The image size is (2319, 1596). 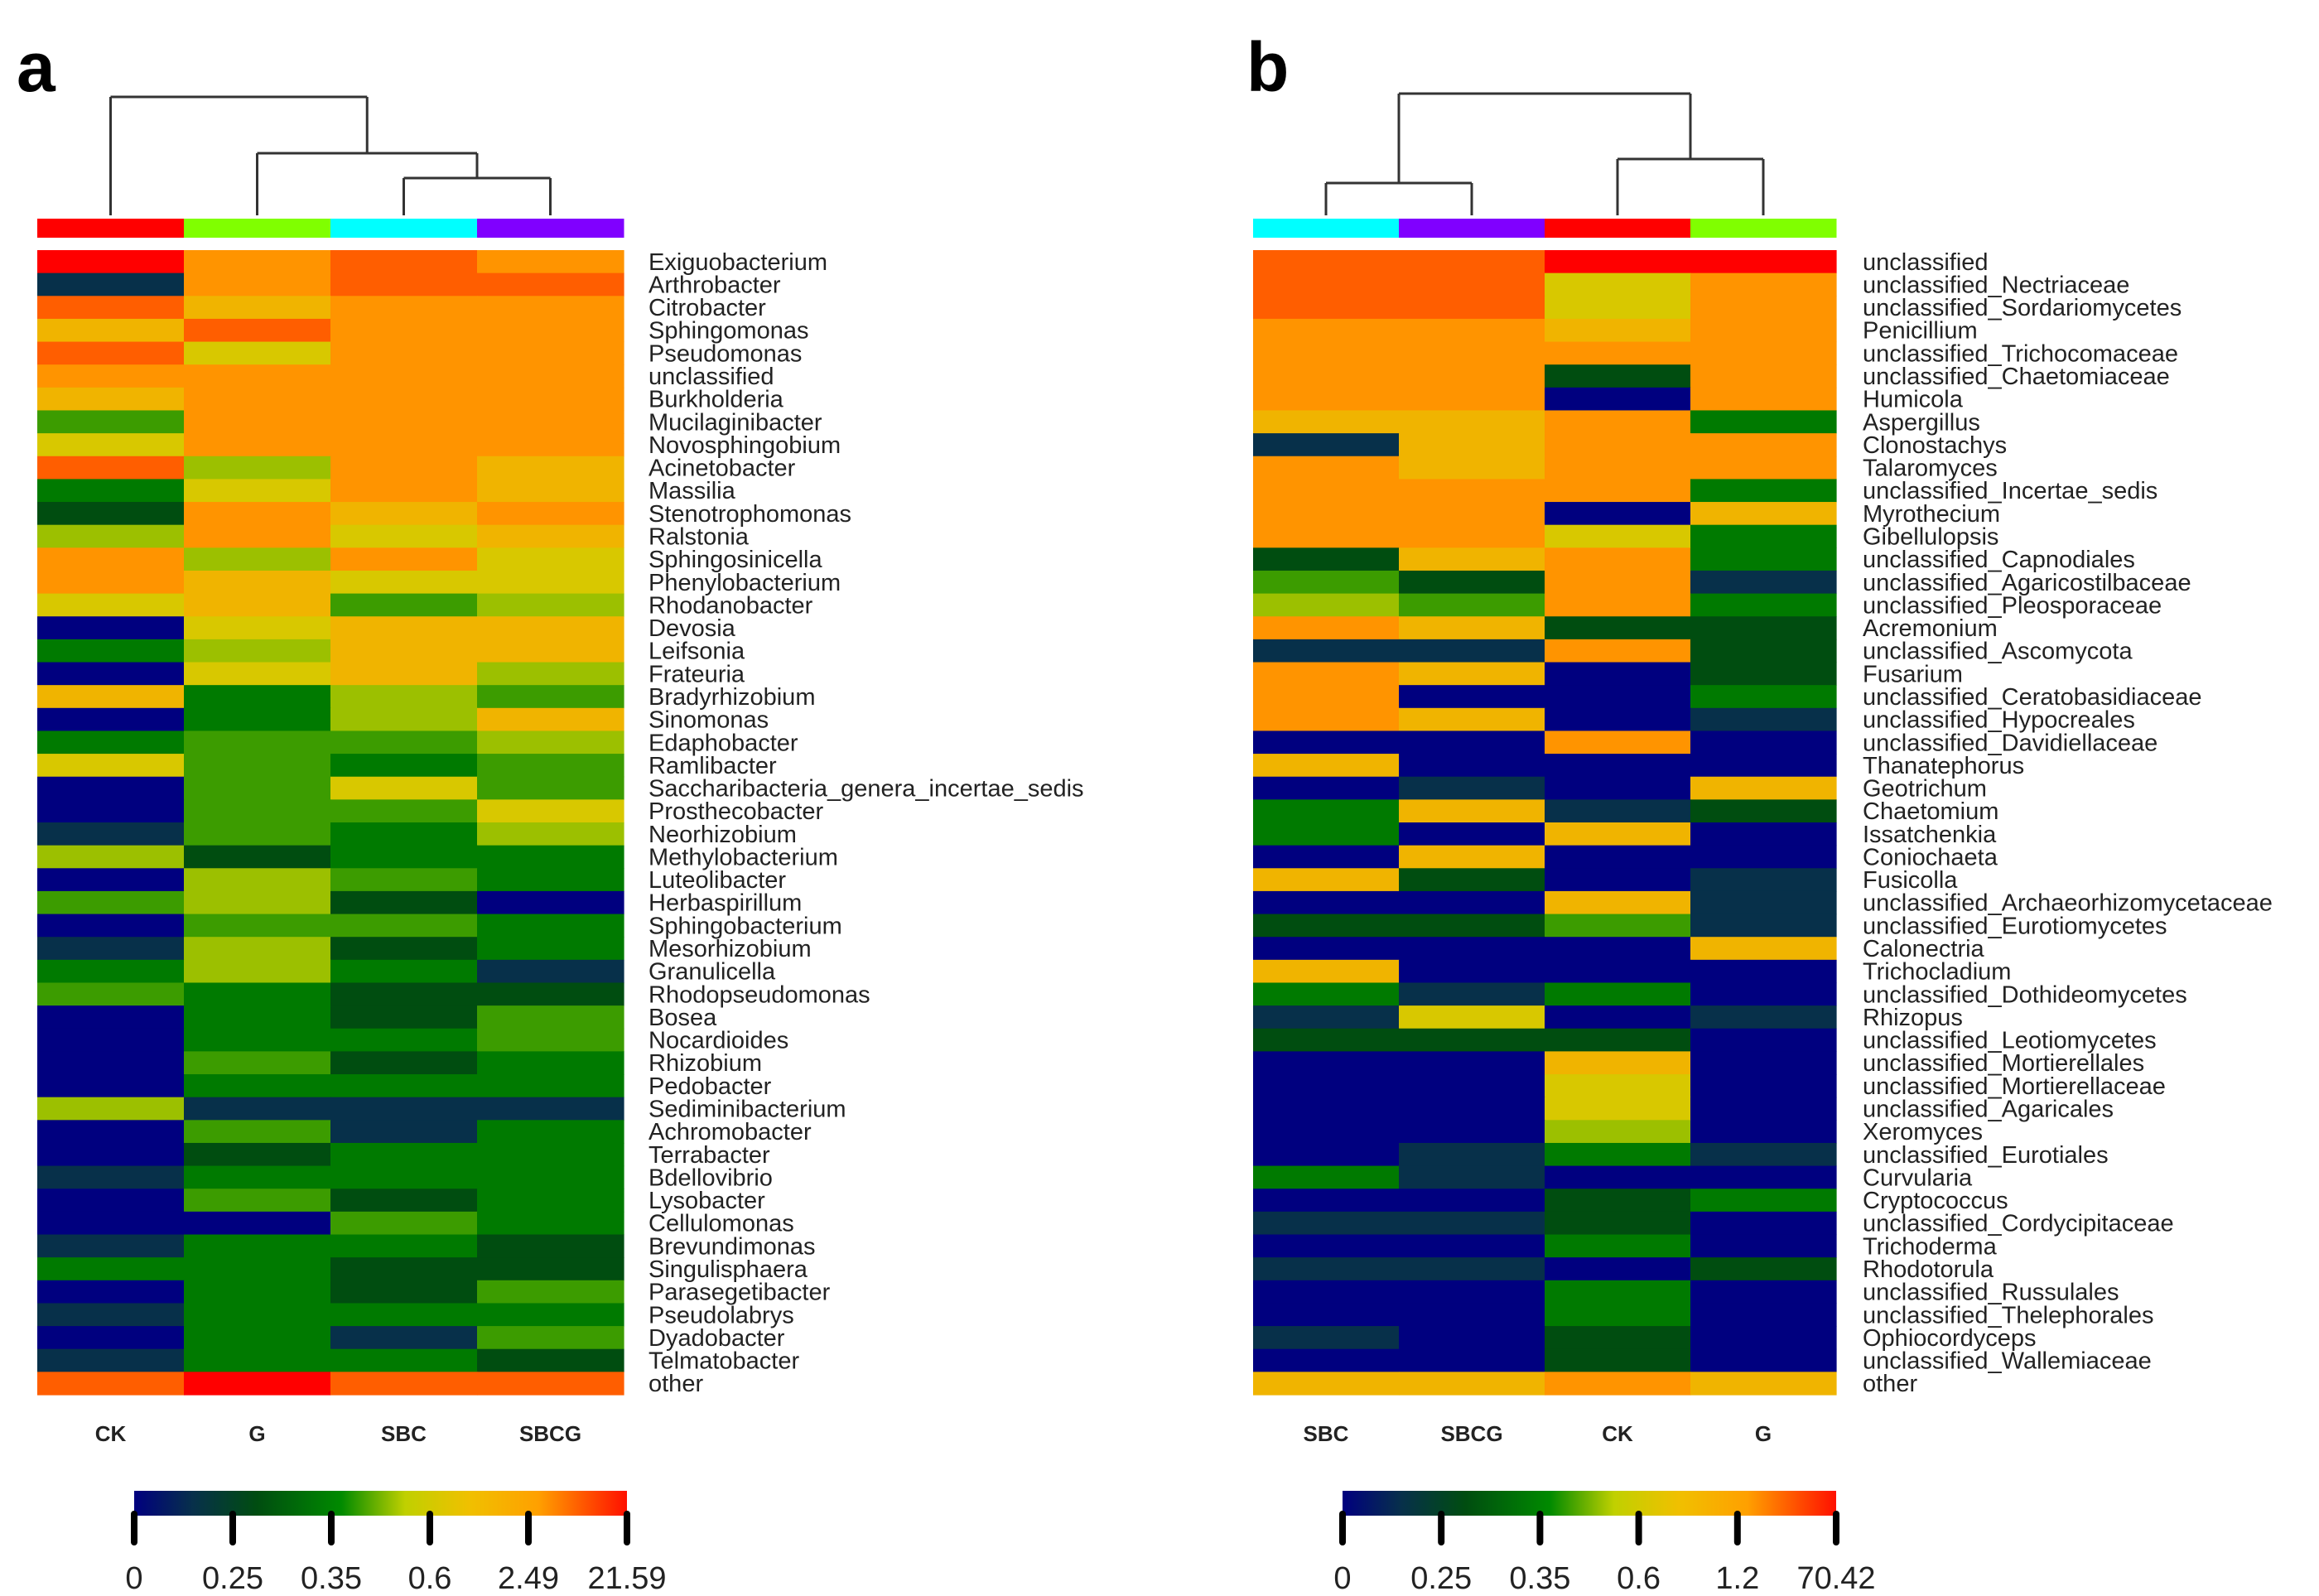 I want to click on row-label: Rhizopus, so click(x=1913, y=1018).